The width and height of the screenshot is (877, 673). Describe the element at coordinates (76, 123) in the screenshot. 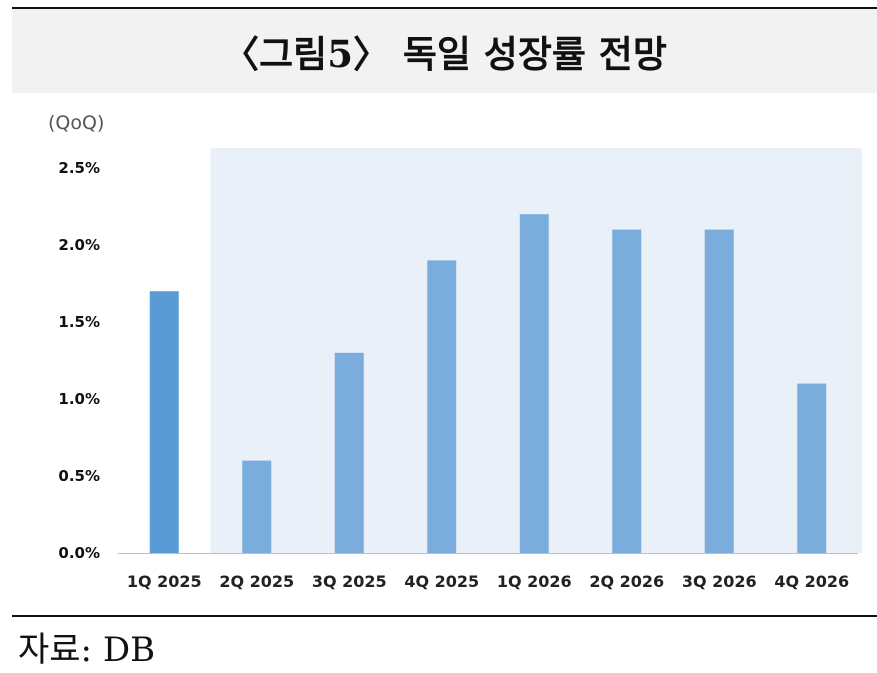

I see `unit-label: (QoQ)` at that location.